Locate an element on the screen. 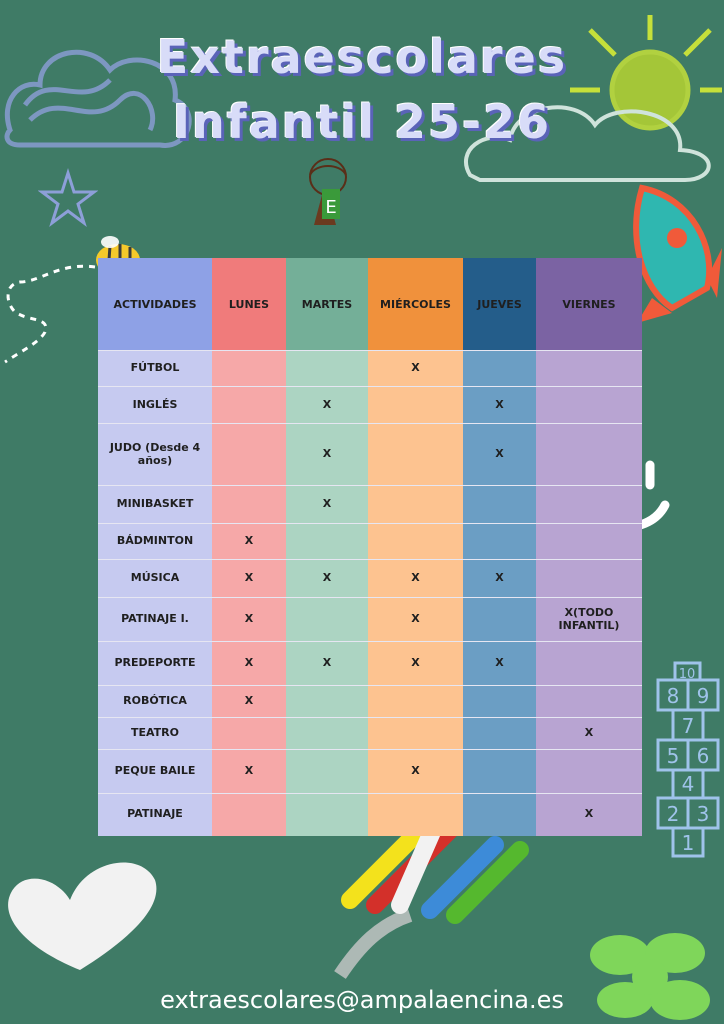 This screenshot has height=1024, width=724. cloud-outline-doodle is located at coordinates (587, 143).